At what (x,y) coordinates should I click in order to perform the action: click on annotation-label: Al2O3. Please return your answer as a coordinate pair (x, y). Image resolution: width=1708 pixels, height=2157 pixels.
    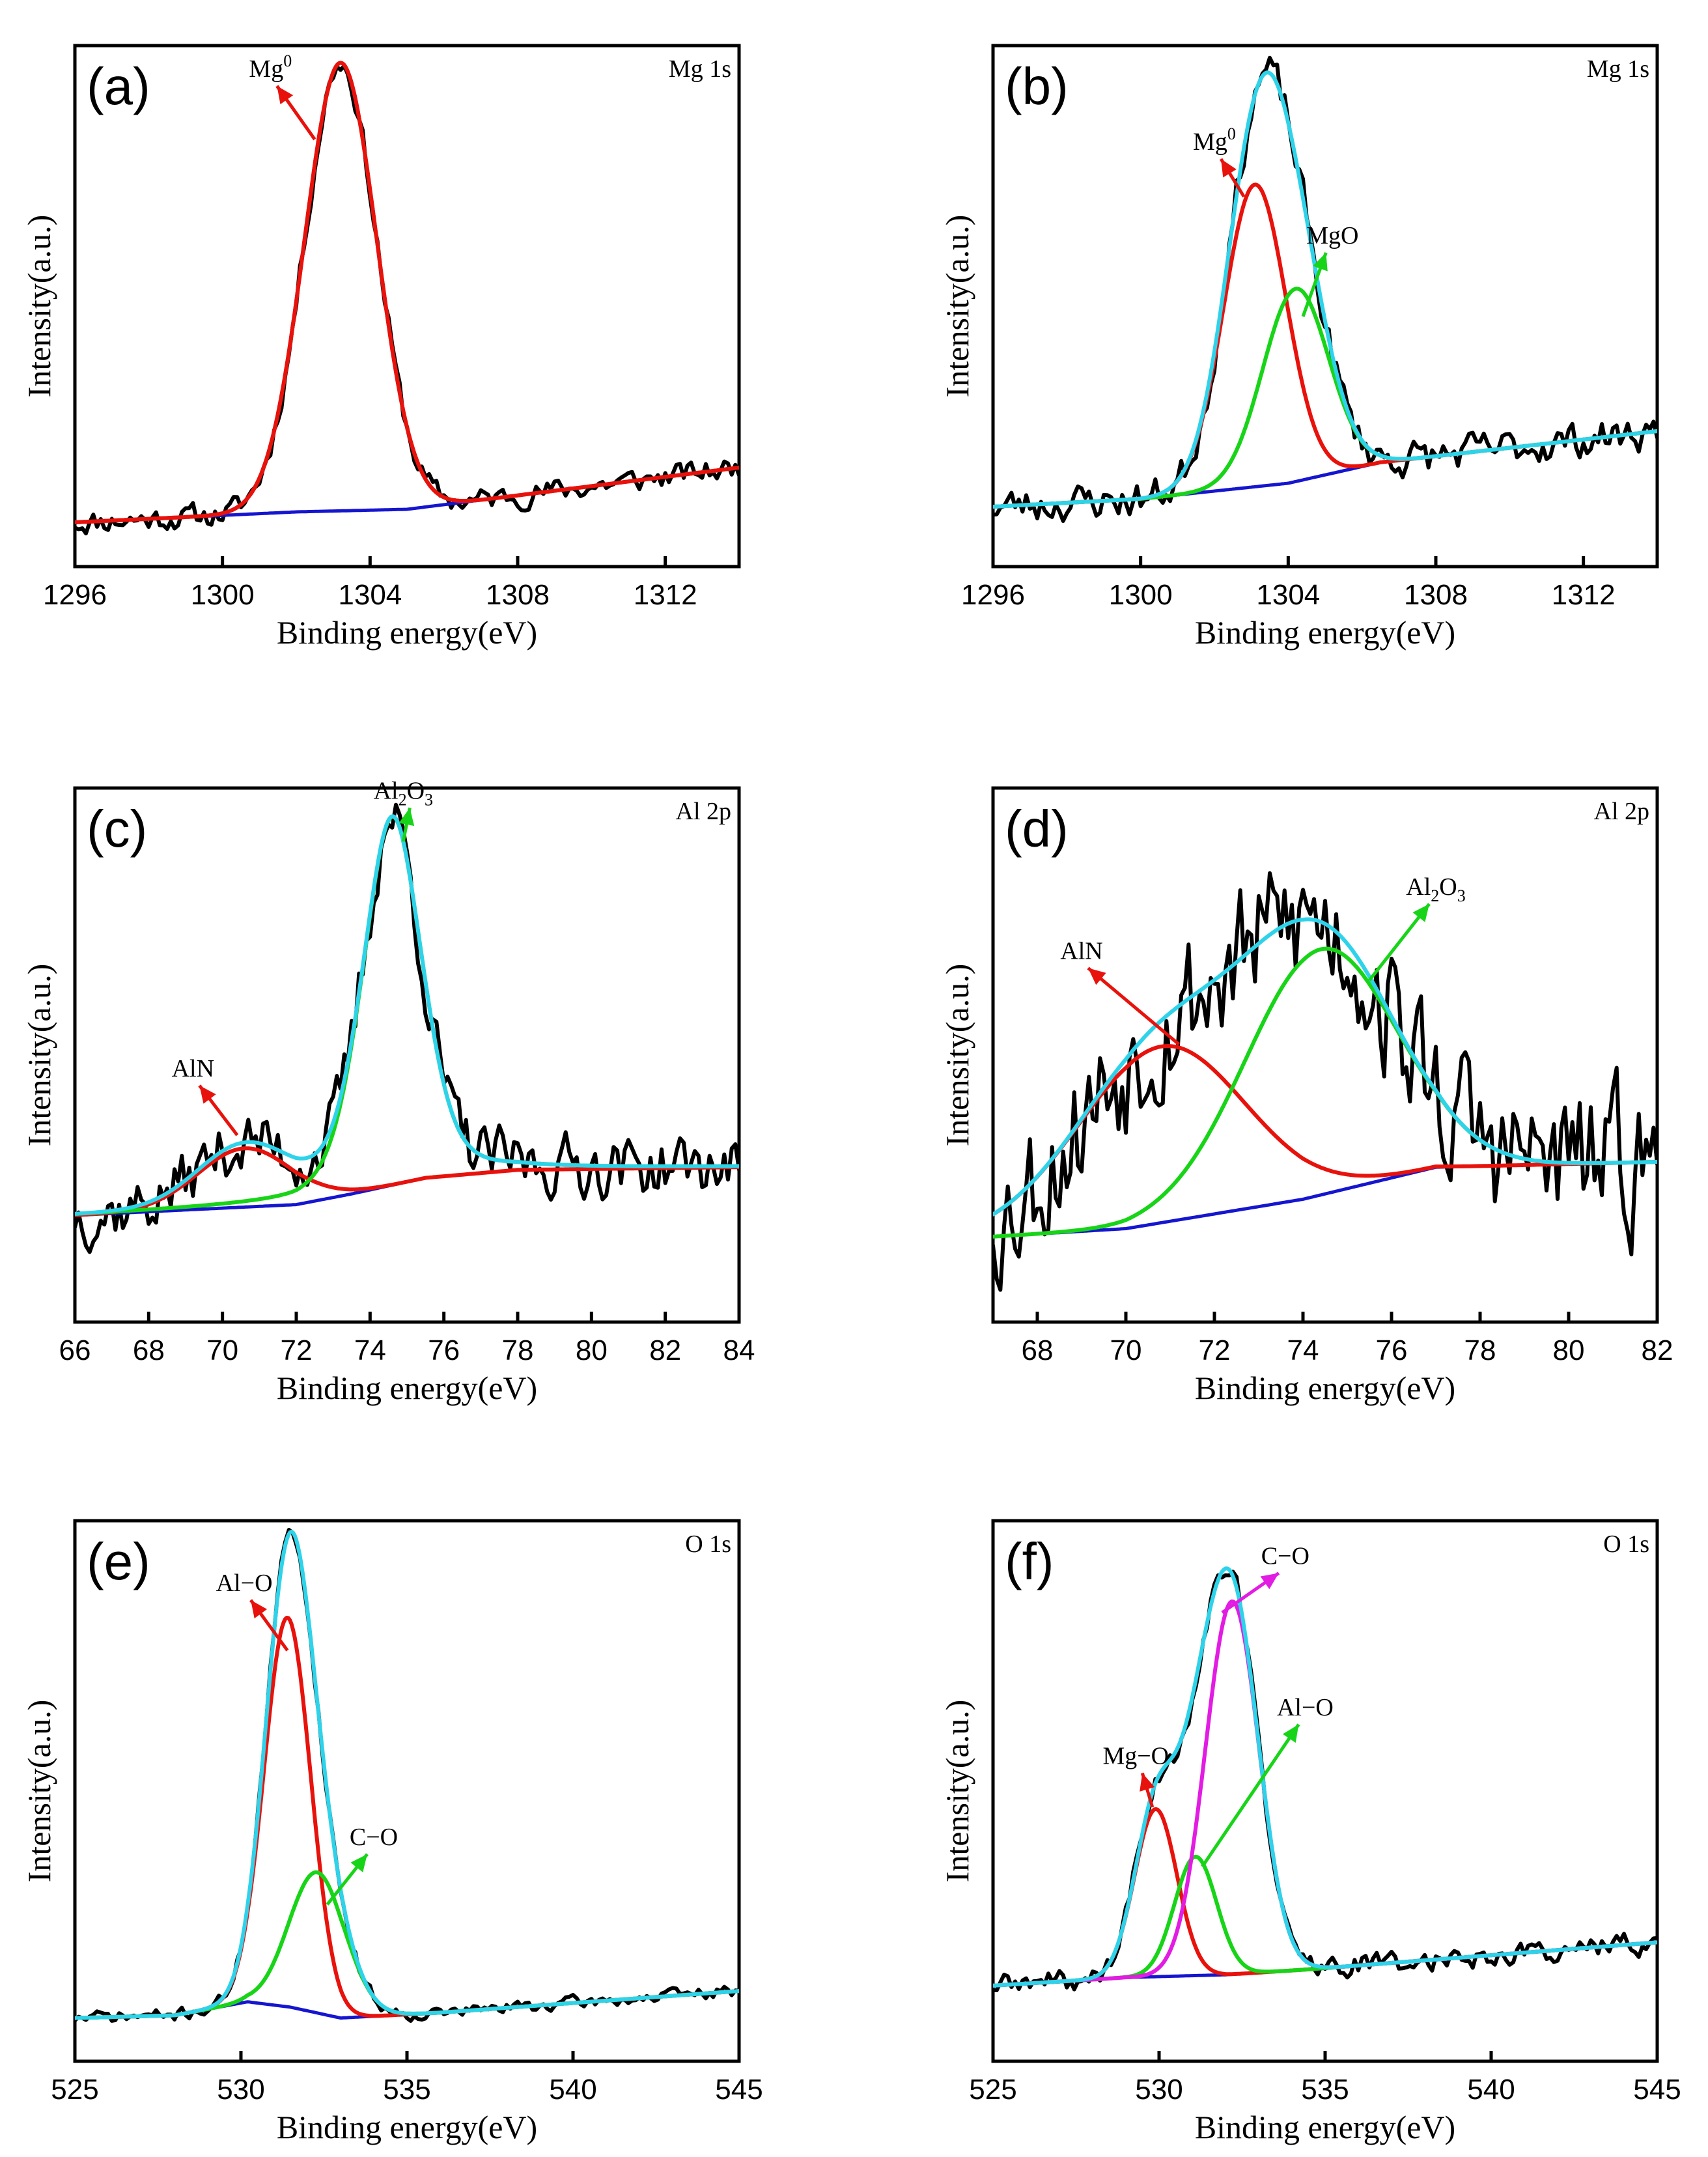
    Looking at the image, I should click on (1436, 889).